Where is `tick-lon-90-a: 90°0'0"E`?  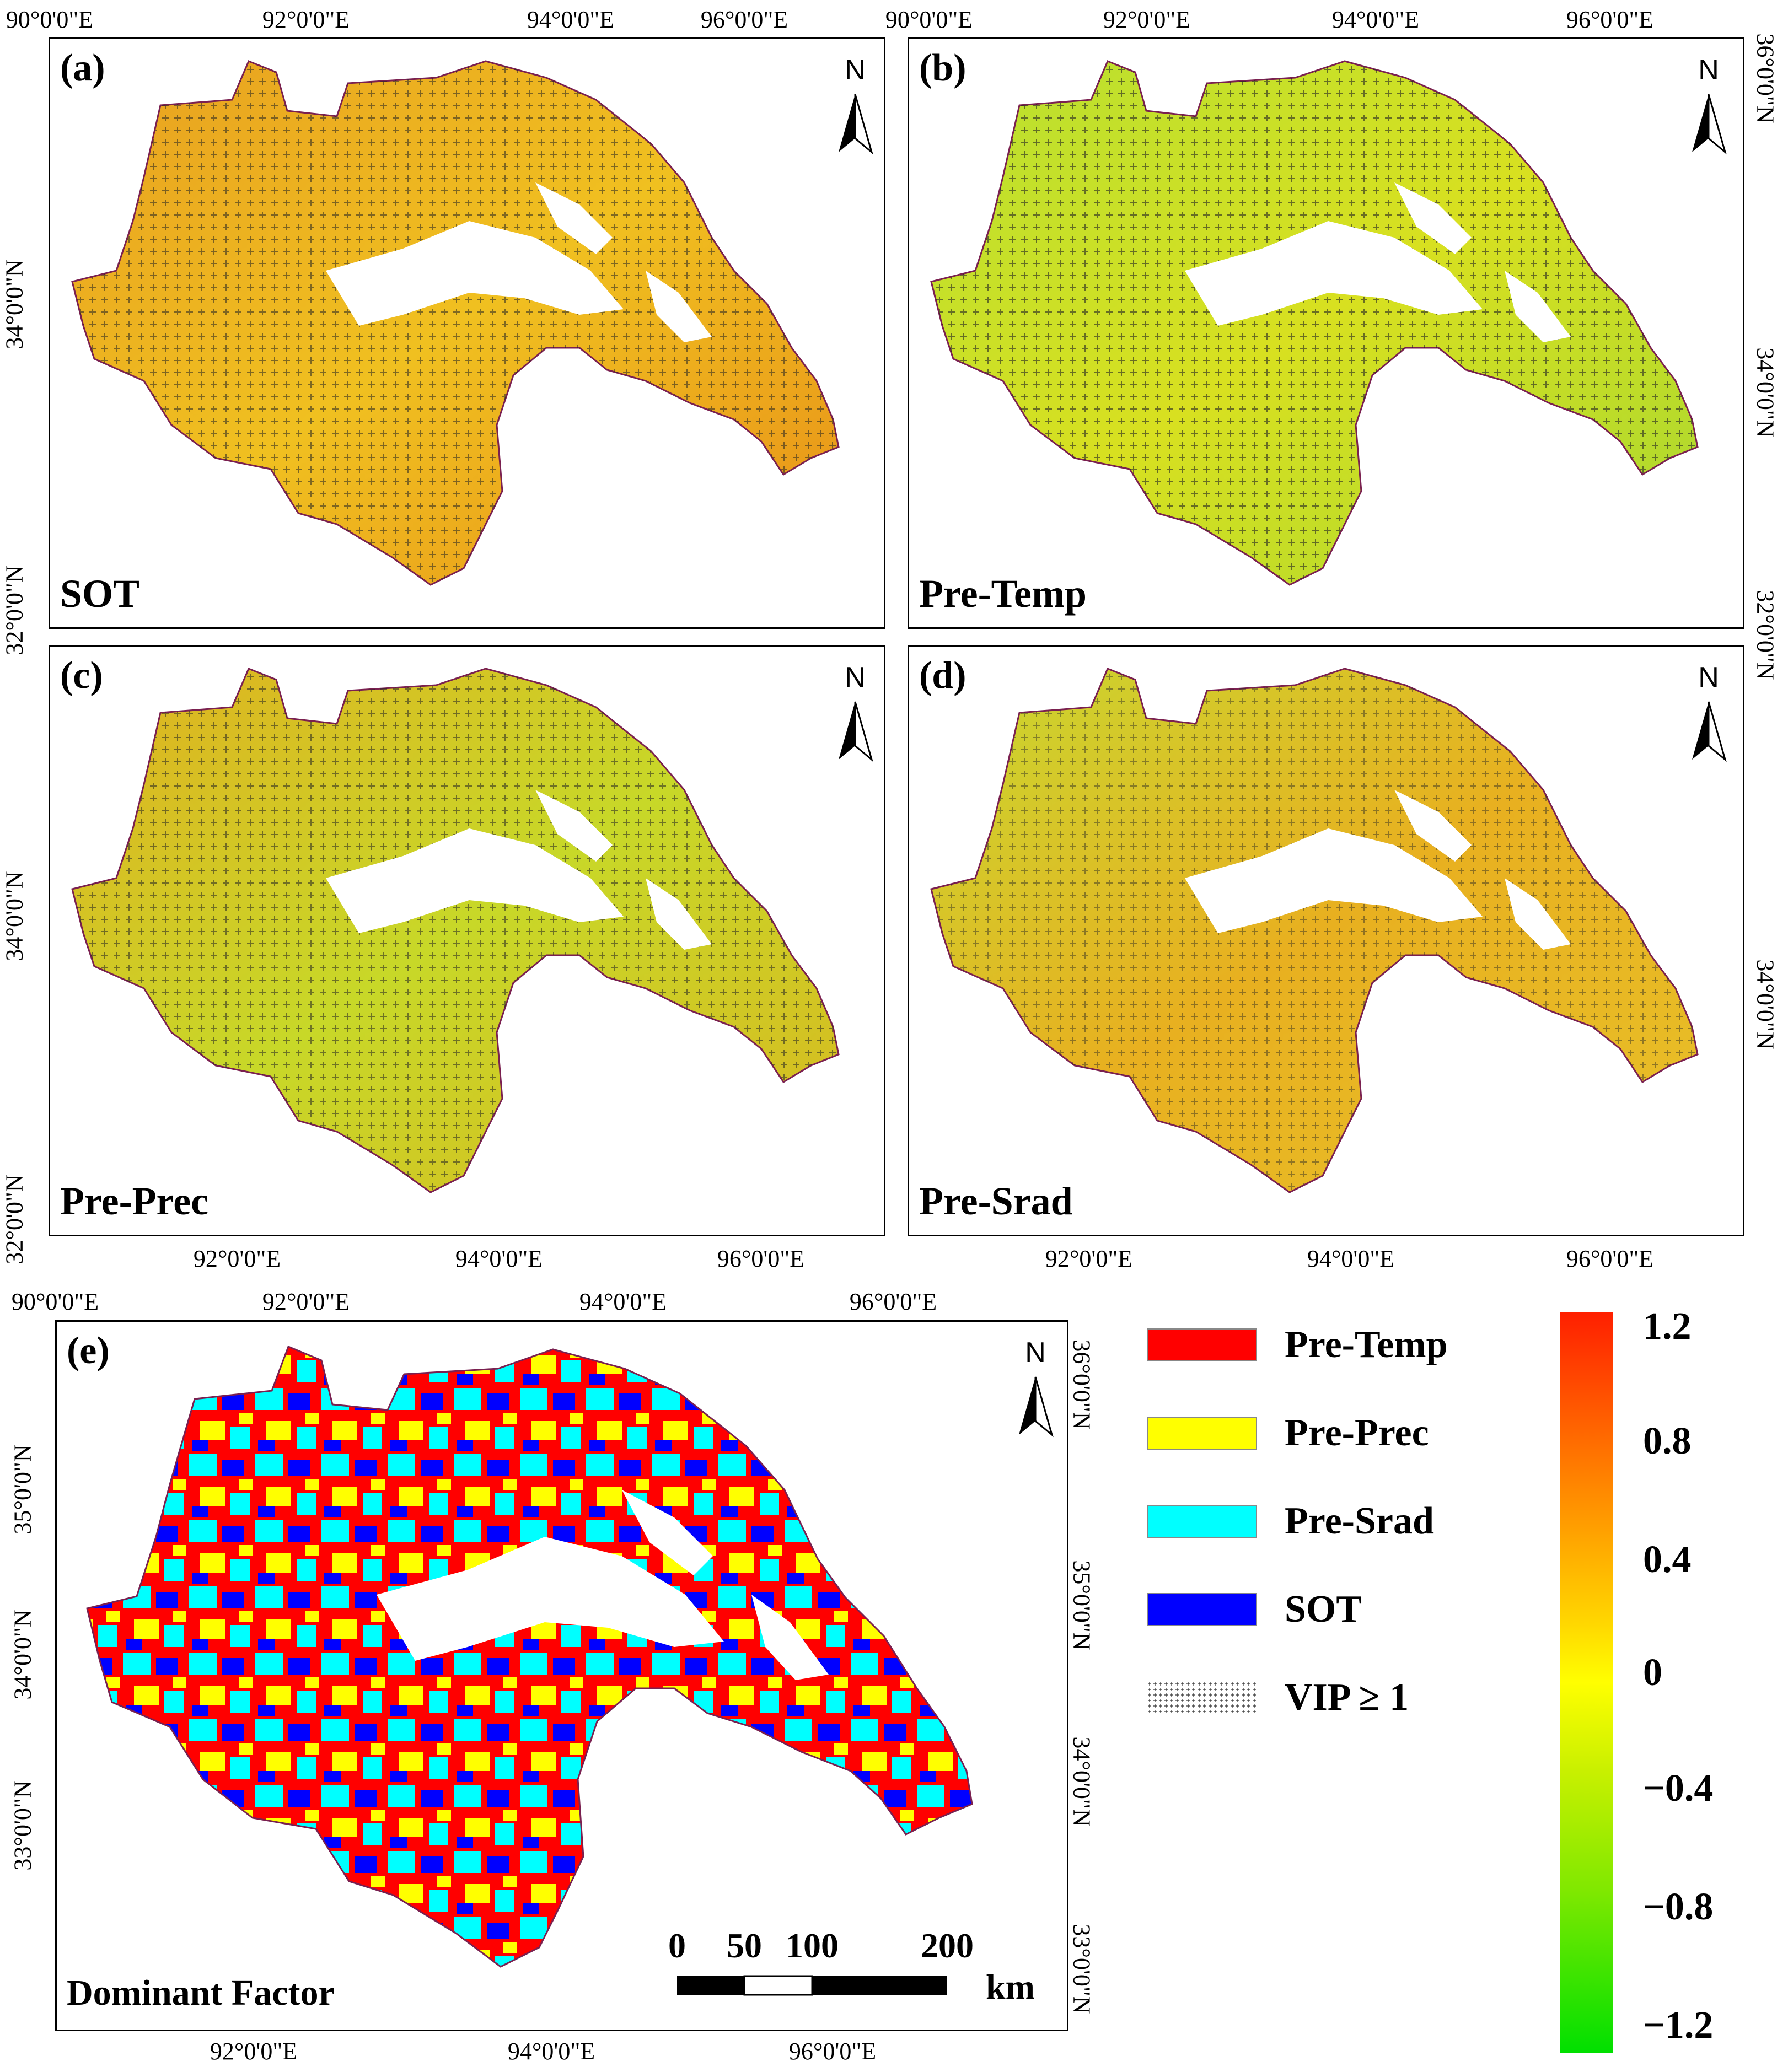 tick-lon-90-a: 90°0'0"E is located at coordinates (50, 19).